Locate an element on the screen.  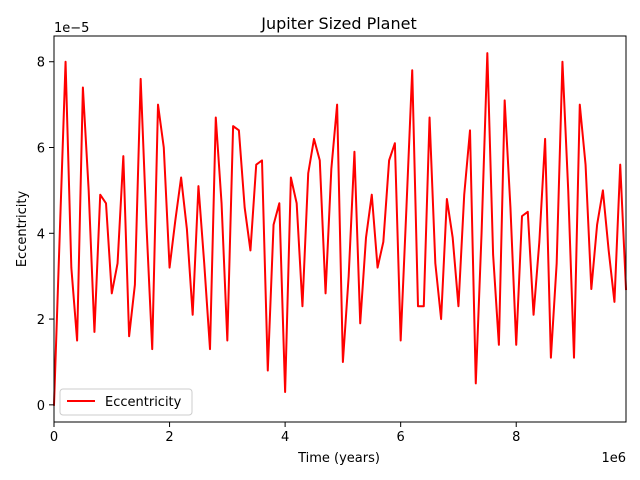
x-offset-label: 1e6 is located at coordinates (613, 458).